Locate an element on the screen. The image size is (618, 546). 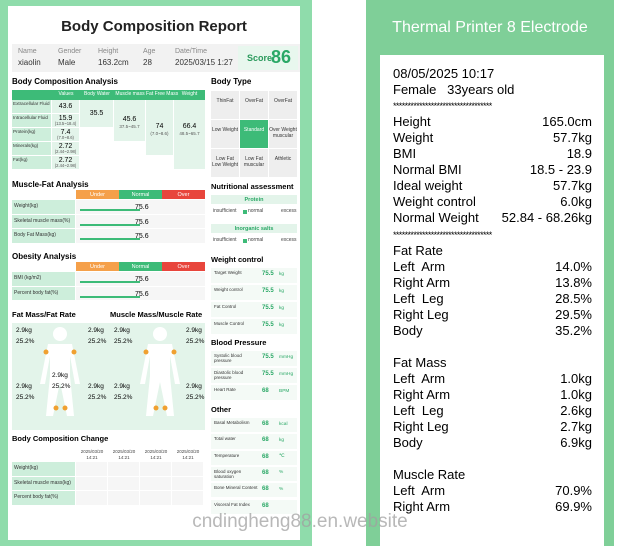
kv-label: Target Weight is located at coordinates (228, 272).